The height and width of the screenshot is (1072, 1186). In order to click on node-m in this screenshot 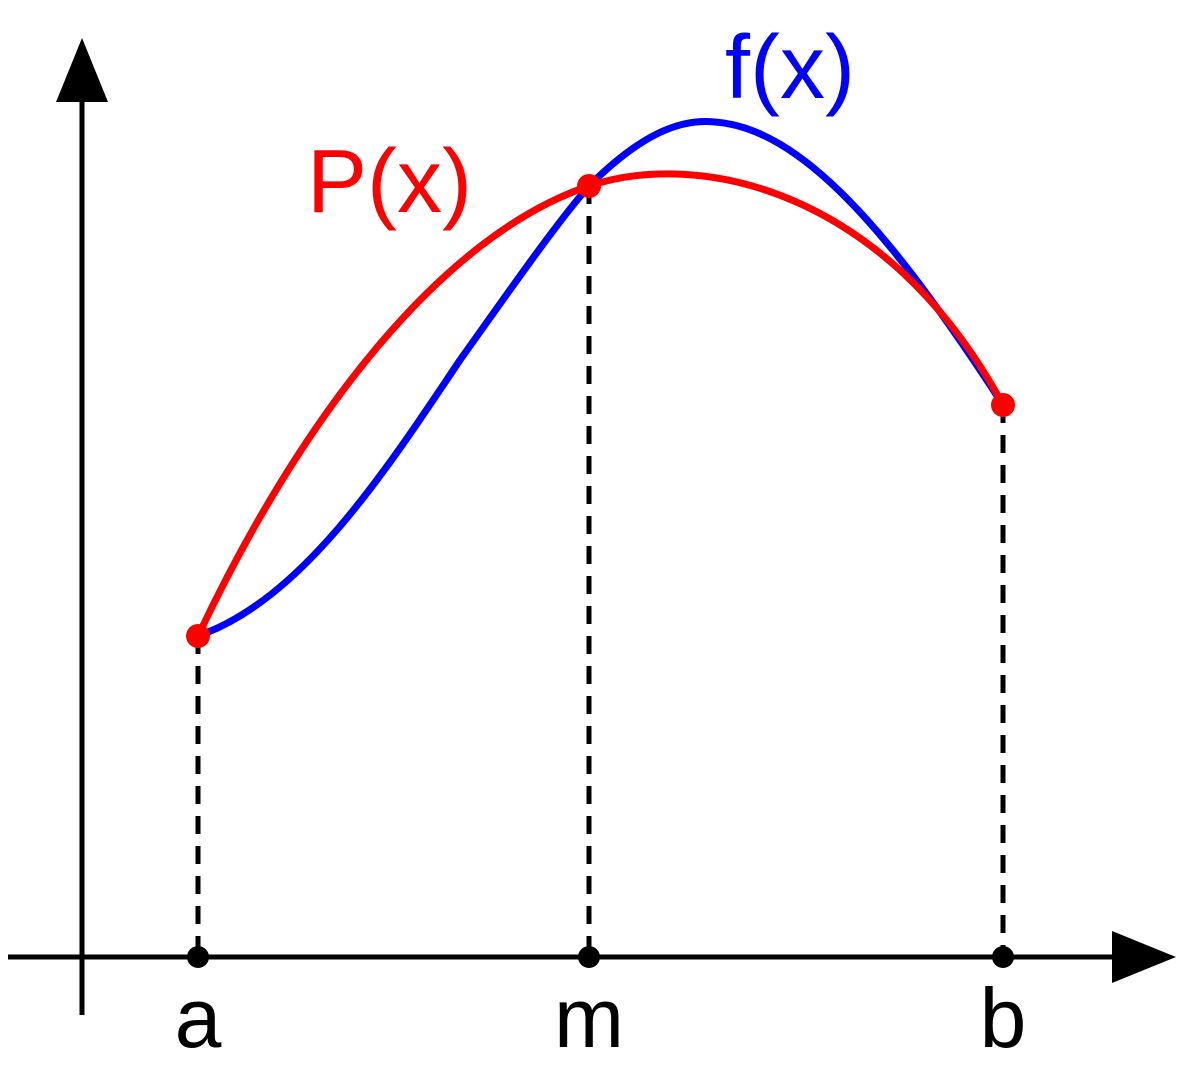, I will do `click(589, 186)`.